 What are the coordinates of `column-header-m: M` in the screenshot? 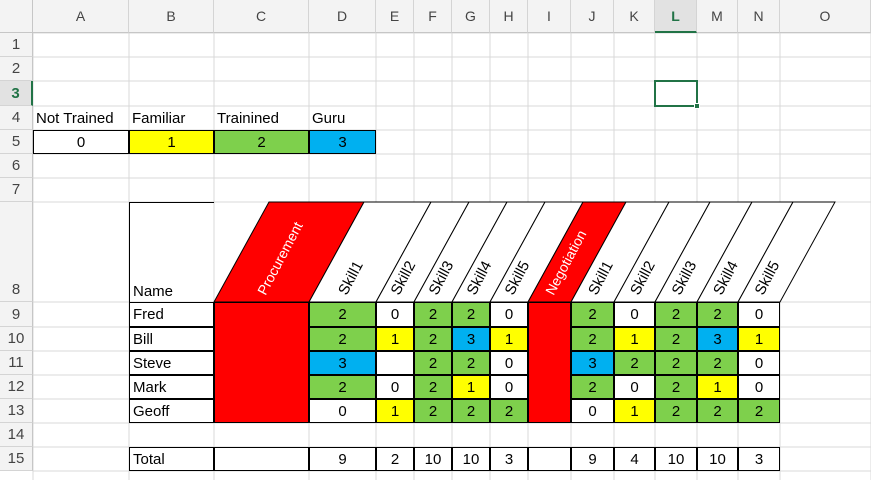 It's located at (717, 16).